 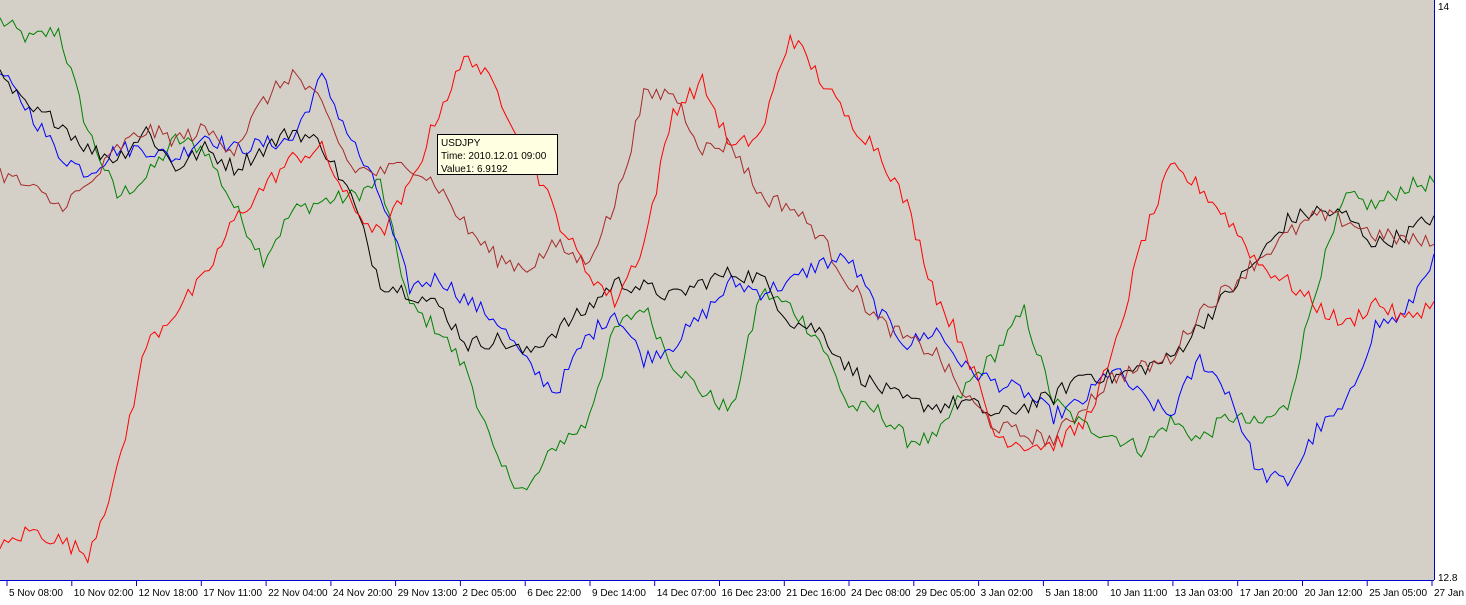 I want to click on x-tick-label: 29 Nov 13:00, so click(x=428, y=593).